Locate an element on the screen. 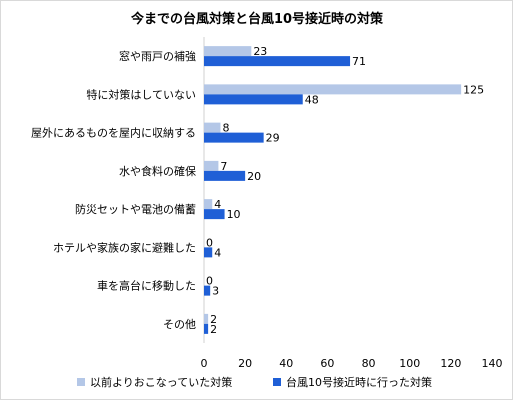  category-label: 特に対策はしていない is located at coordinates (141, 94).